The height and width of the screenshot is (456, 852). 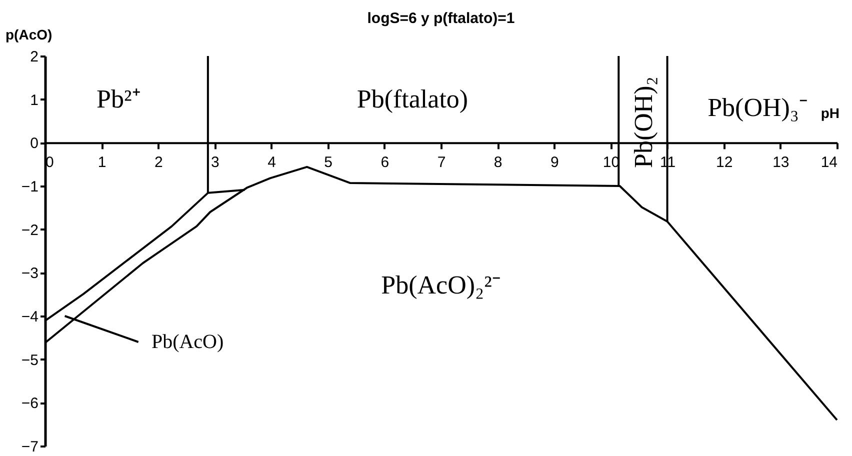 I want to click on x-tick-label: 5, so click(x=328, y=163).